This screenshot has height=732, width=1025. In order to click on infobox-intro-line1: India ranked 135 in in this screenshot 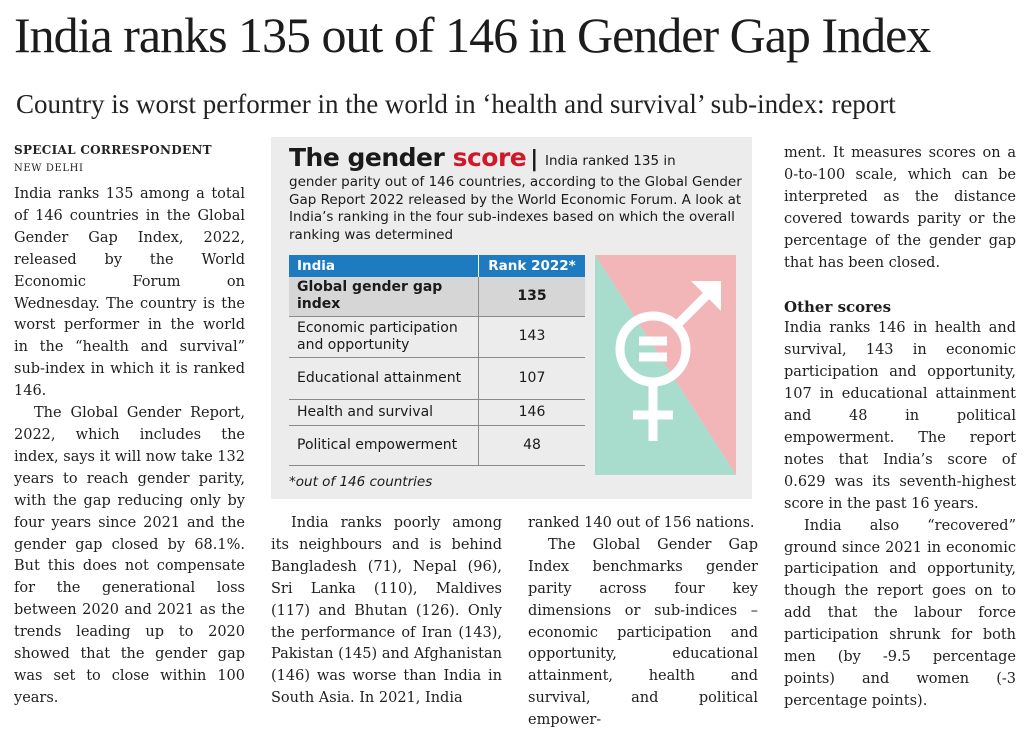, I will do `click(610, 161)`.